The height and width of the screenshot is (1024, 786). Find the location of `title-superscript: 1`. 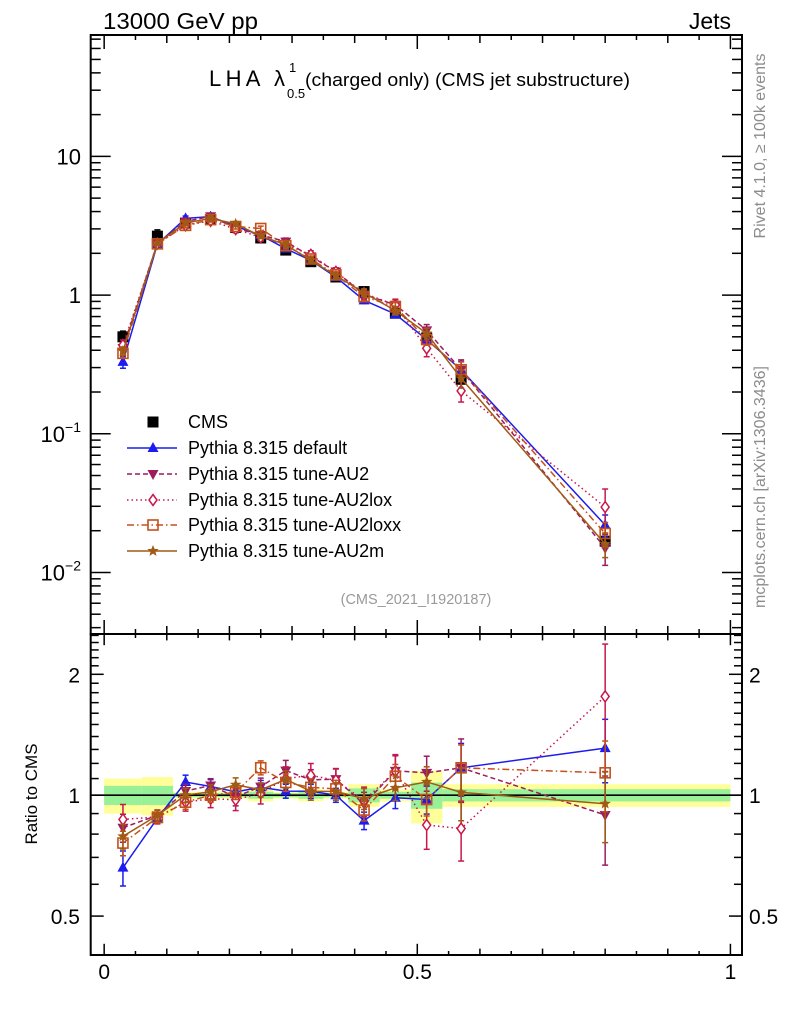

title-superscript: 1 is located at coordinates (292, 67).